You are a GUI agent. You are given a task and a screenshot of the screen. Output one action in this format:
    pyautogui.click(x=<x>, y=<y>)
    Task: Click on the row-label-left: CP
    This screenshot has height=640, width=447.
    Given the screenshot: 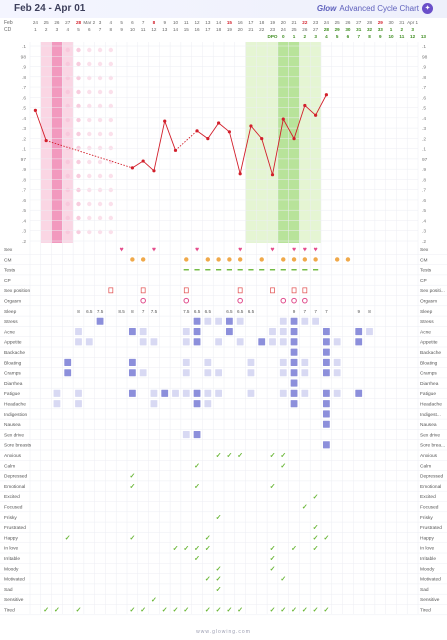 What is the action you would take?
    pyautogui.click(x=7, y=281)
    